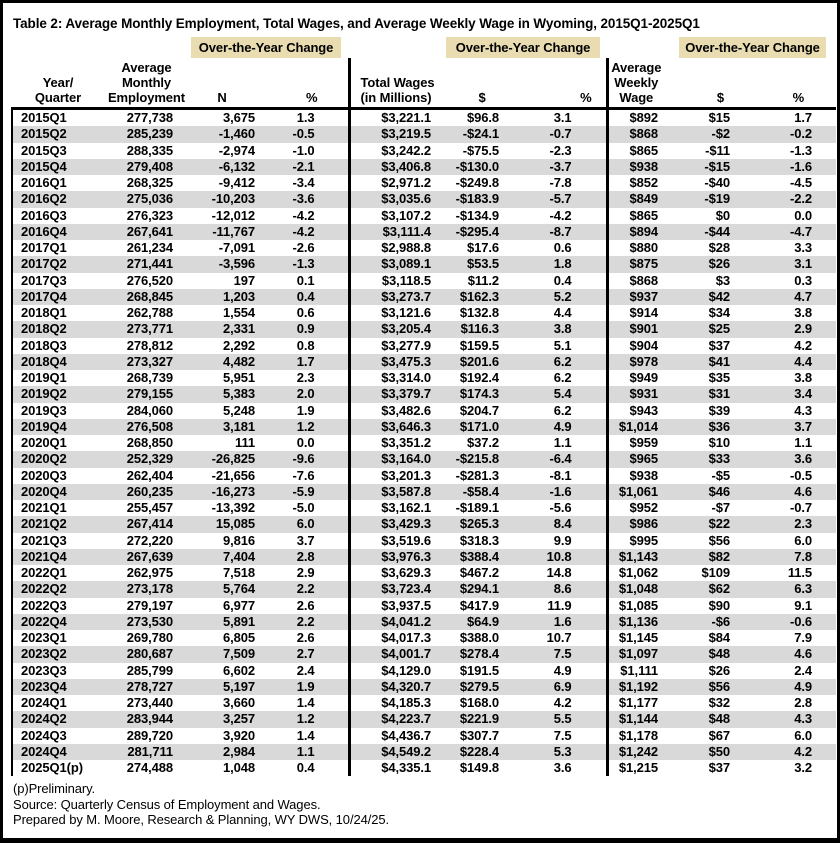 This screenshot has width=840, height=843. I want to click on avg-weekly-wage-cell: $1,178, so click(638, 735).